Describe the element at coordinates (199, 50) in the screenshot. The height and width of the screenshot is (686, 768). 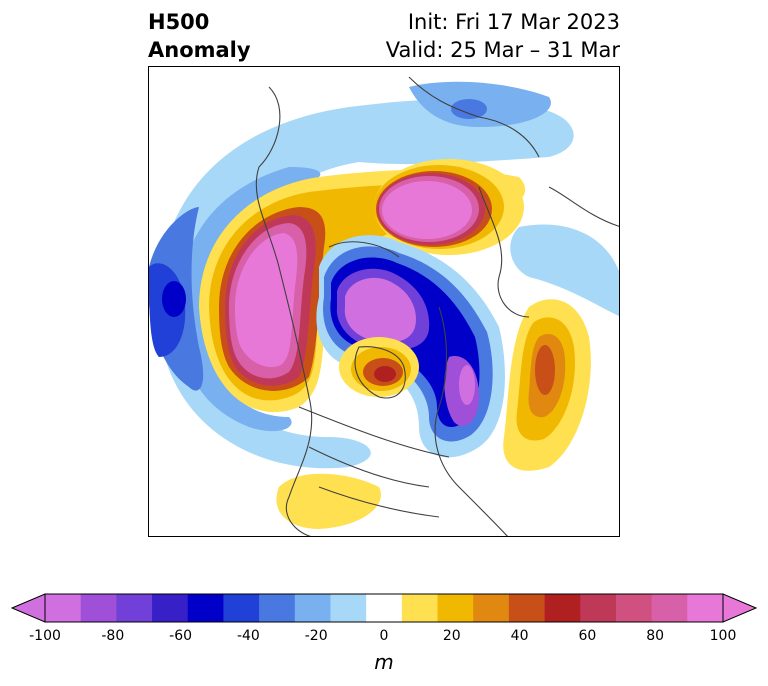
I see `title-line-2: Anomaly` at that location.